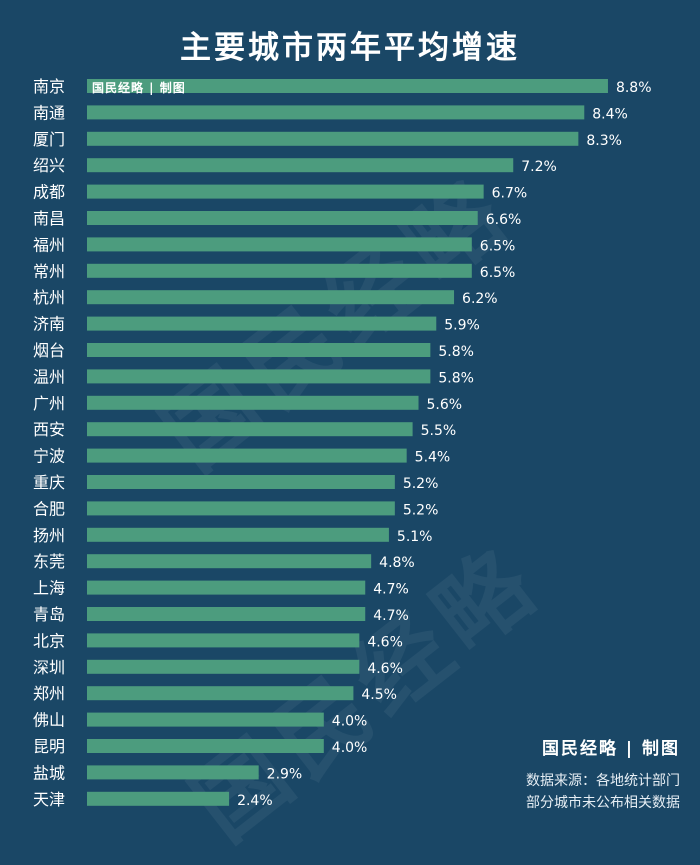  I want to click on category-label: 盐城, so click(49, 772).